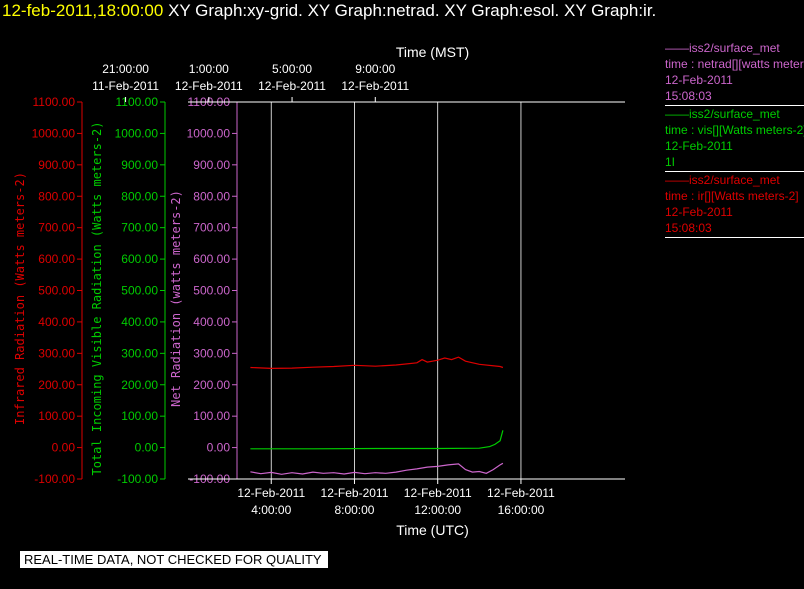  What do you see at coordinates (211, 353) in the screenshot?
I see `y-tick-label-net: 300.00` at bounding box center [211, 353].